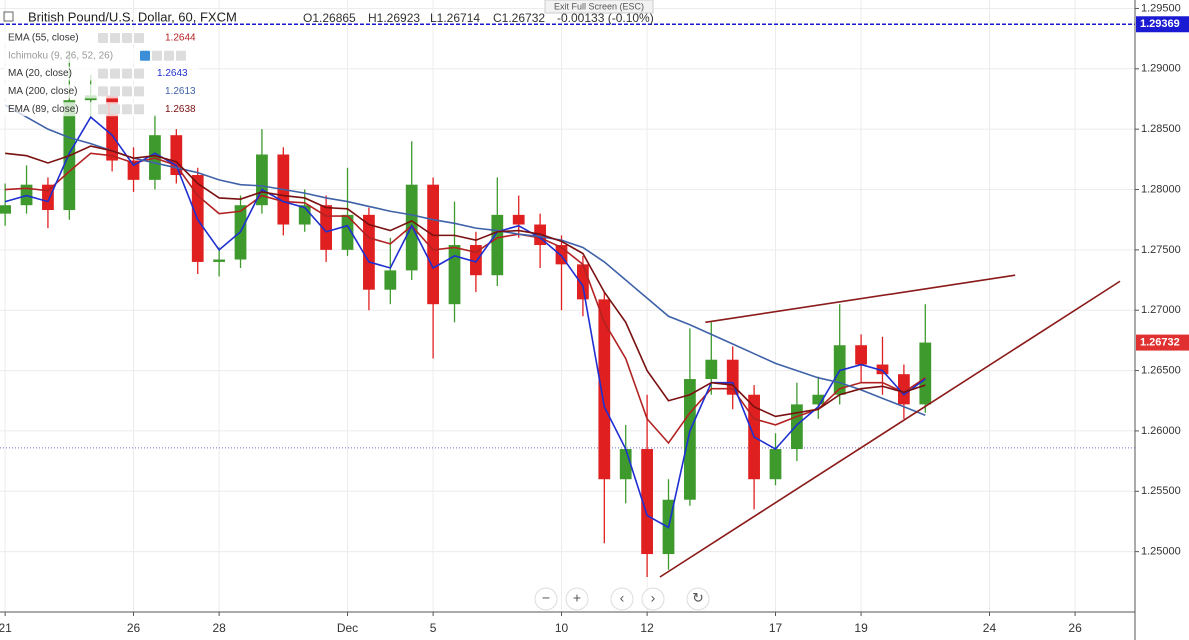 The height and width of the screenshot is (640, 1189). What do you see at coordinates (40, 73) in the screenshot?
I see `legend-name: MA (20, close)` at bounding box center [40, 73].